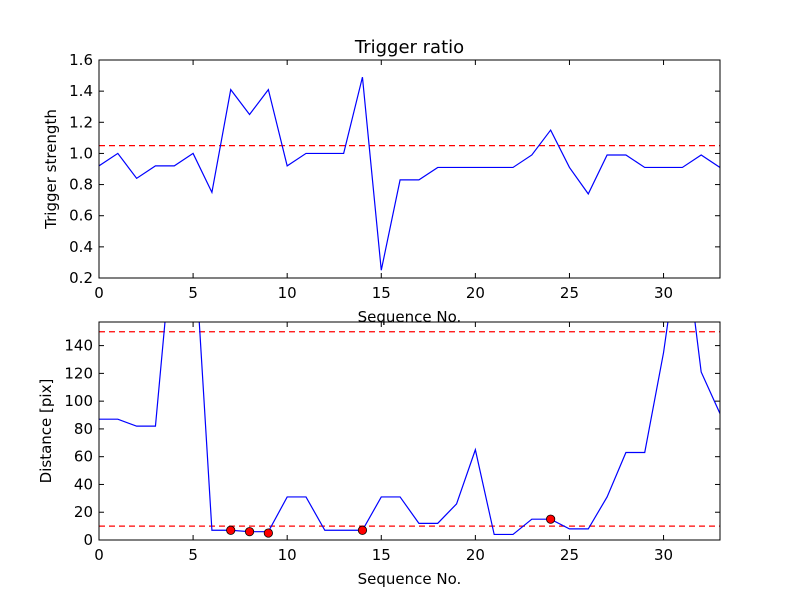 The width and height of the screenshot is (800, 600). Describe the element at coordinates (83, 457) in the screenshot. I see `y-tick-label: 60` at that location.